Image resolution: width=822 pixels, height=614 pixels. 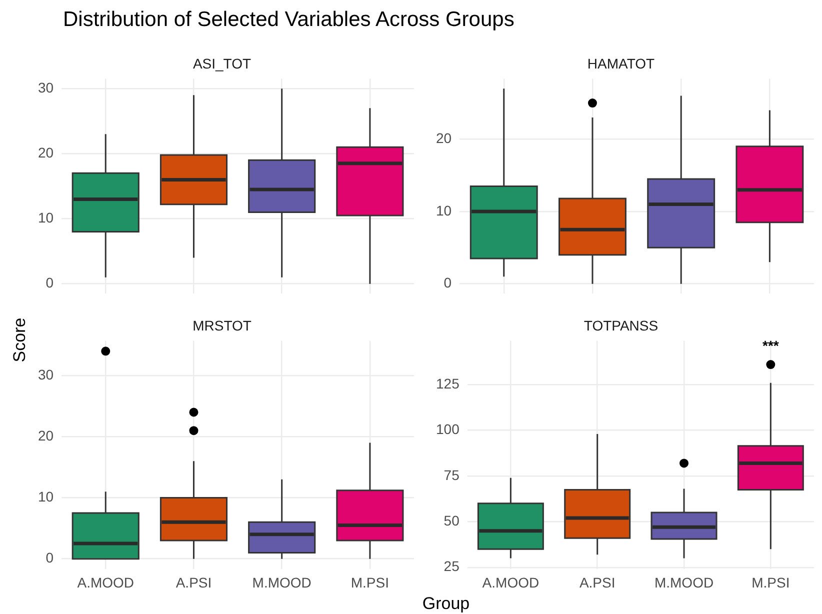 I want to click on chart-subtitle: MRSTOT, so click(x=222, y=325).